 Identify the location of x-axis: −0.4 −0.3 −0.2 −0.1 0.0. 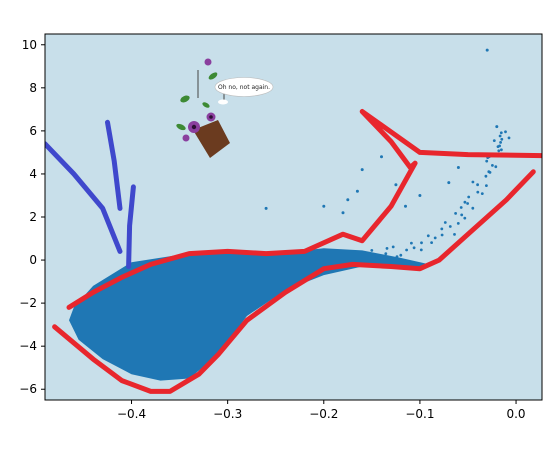
(321, 410).